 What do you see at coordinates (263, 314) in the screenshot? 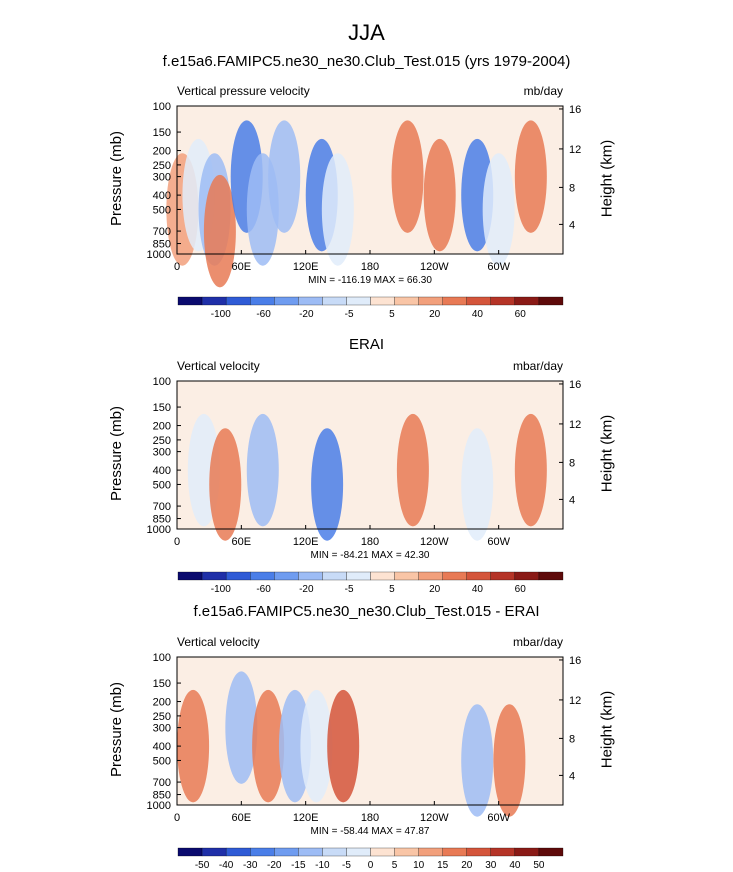
I see `colorbar-label: -60` at bounding box center [263, 314].